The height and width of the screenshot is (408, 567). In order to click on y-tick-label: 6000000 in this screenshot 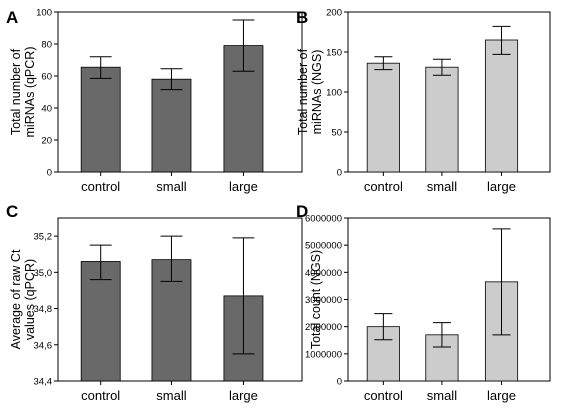, I will do `click(323, 219)`.